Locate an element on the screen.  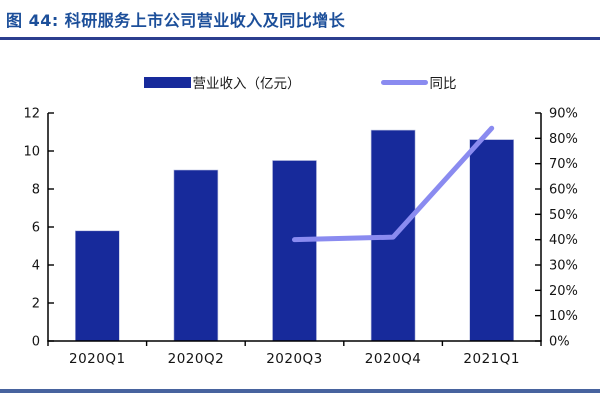
chart-legend: 营业收入（亿元） 同比 is located at coordinates (300, 82).